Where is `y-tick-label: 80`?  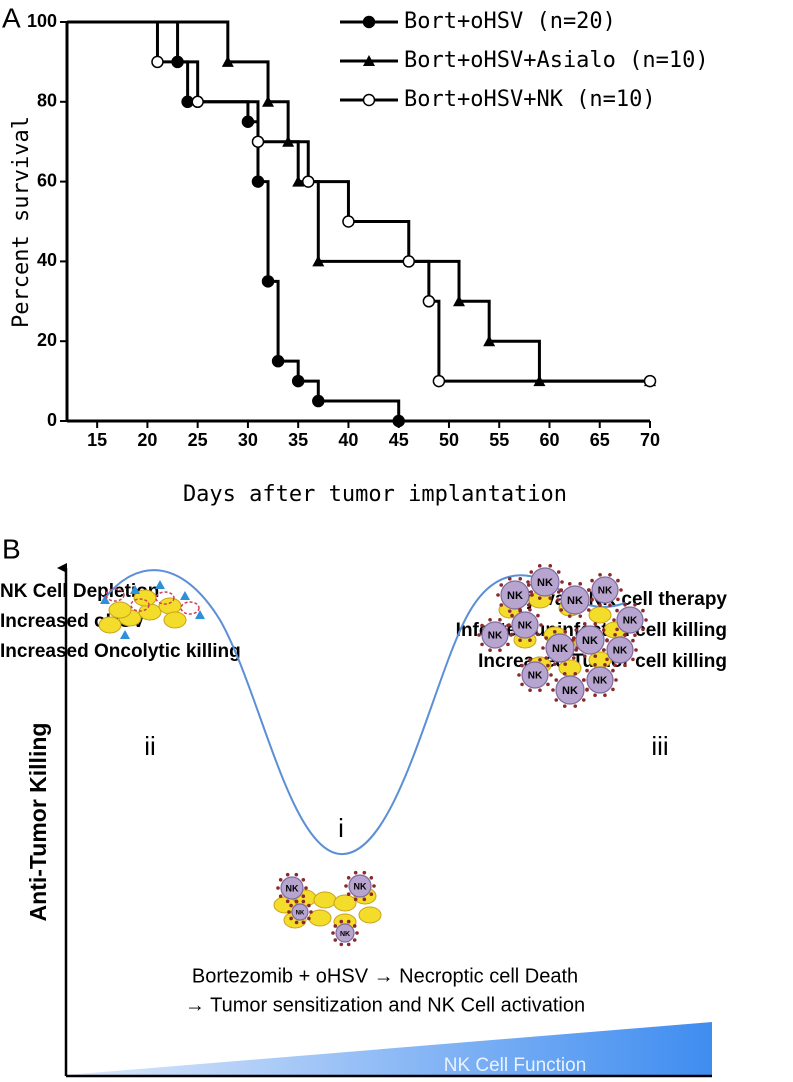
y-tick-label: 80 is located at coordinates (47, 101).